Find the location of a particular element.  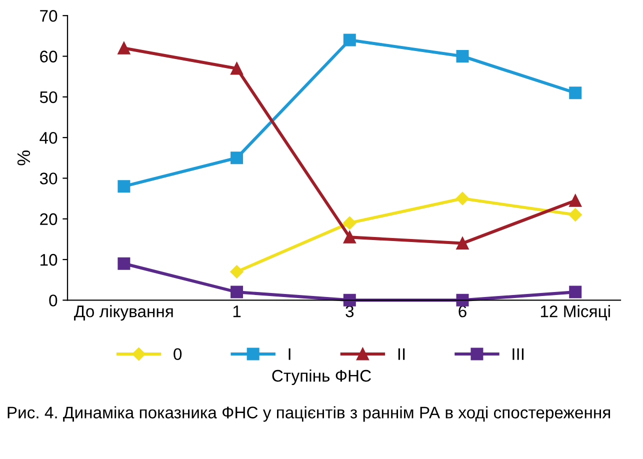

y-tick-label: 50 is located at coordinates (49, 97).